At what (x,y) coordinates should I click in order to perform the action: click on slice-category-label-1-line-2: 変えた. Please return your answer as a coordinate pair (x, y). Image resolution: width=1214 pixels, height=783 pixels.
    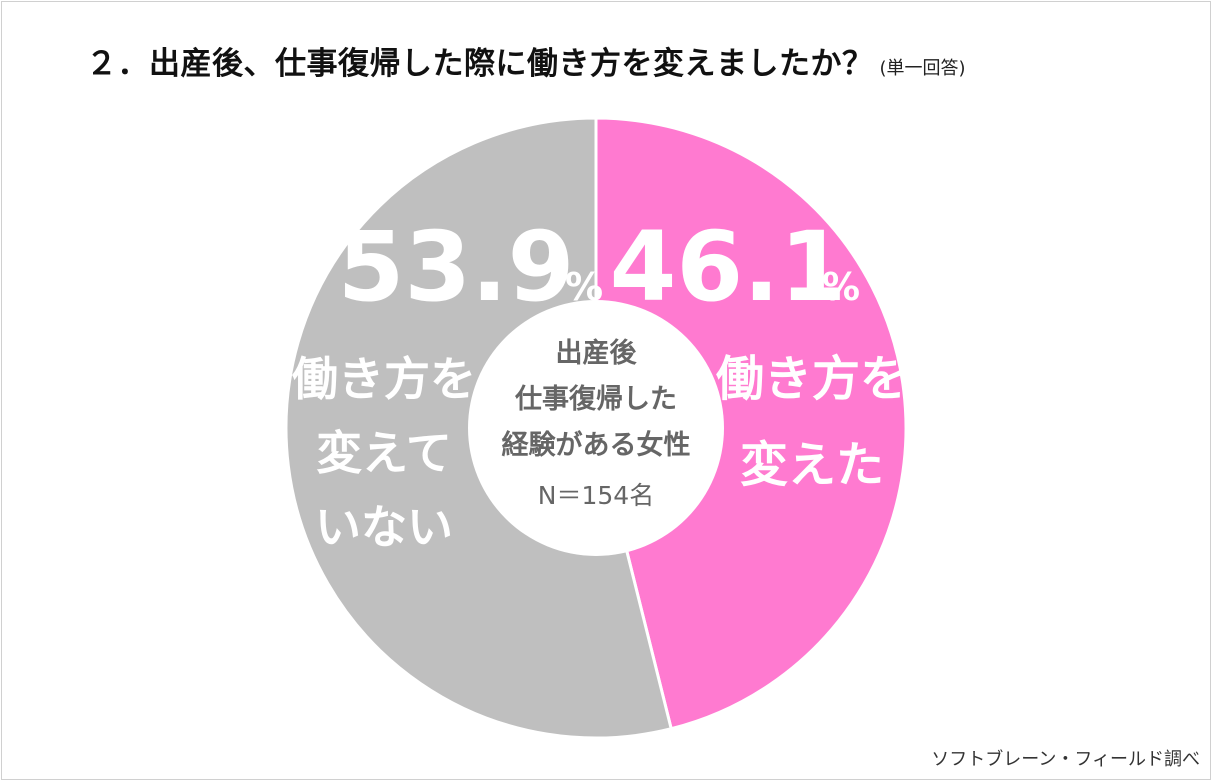
    Looking at the image, I should click on (812, 465).